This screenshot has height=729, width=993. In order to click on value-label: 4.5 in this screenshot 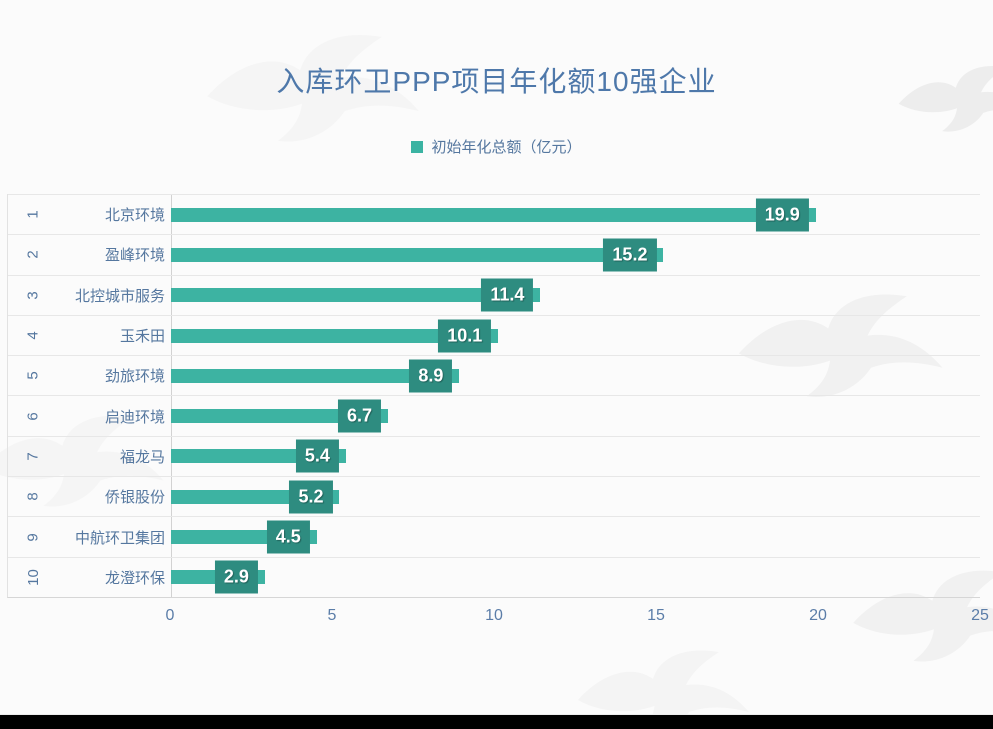, I will do `click(288, 537)`.